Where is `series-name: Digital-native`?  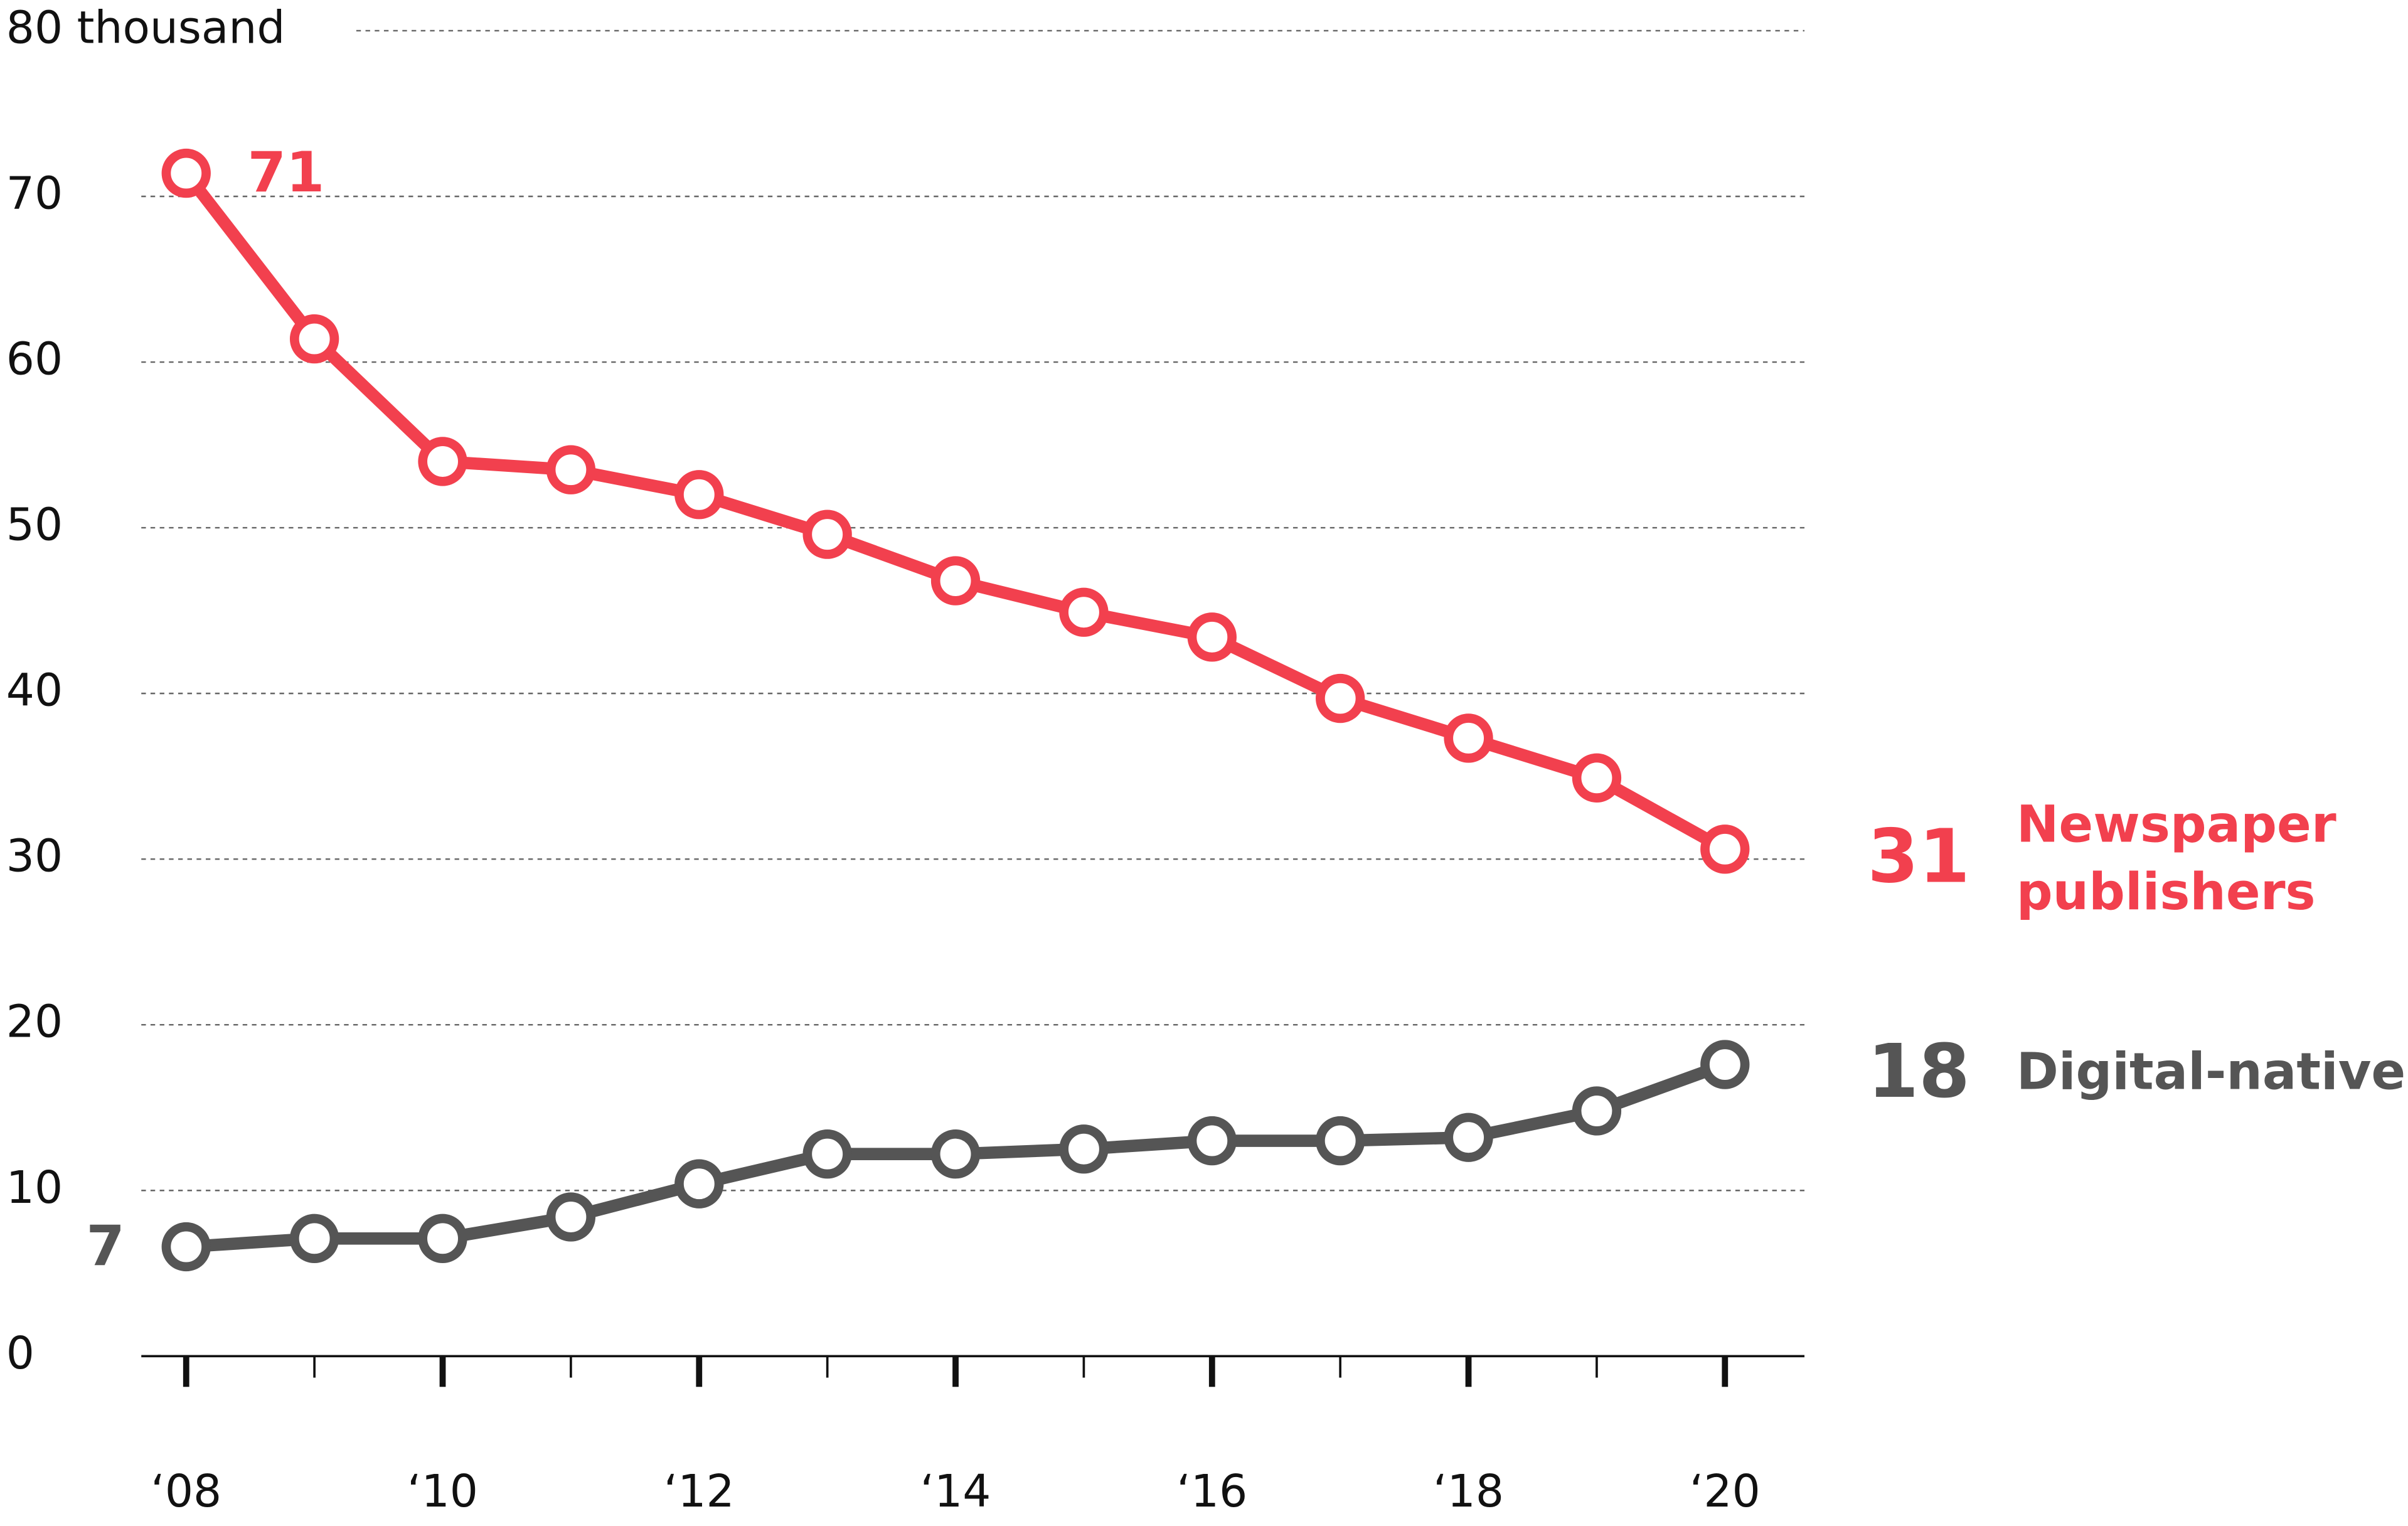 series-name: Digital-native is located at coordinates (2211, 1071).